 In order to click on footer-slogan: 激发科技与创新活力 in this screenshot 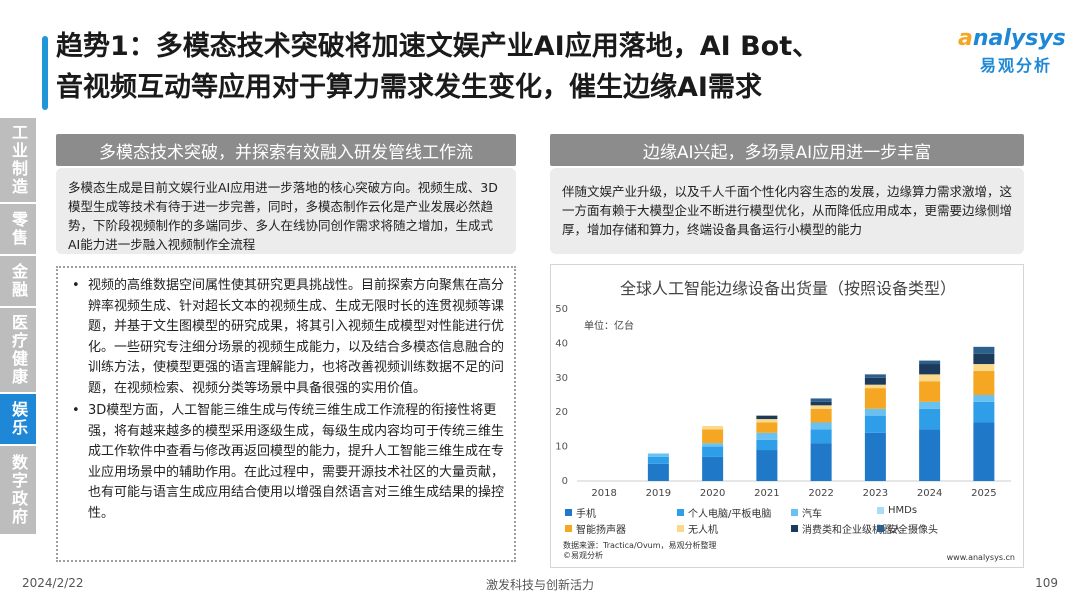, I will do `click(539, 585)`.